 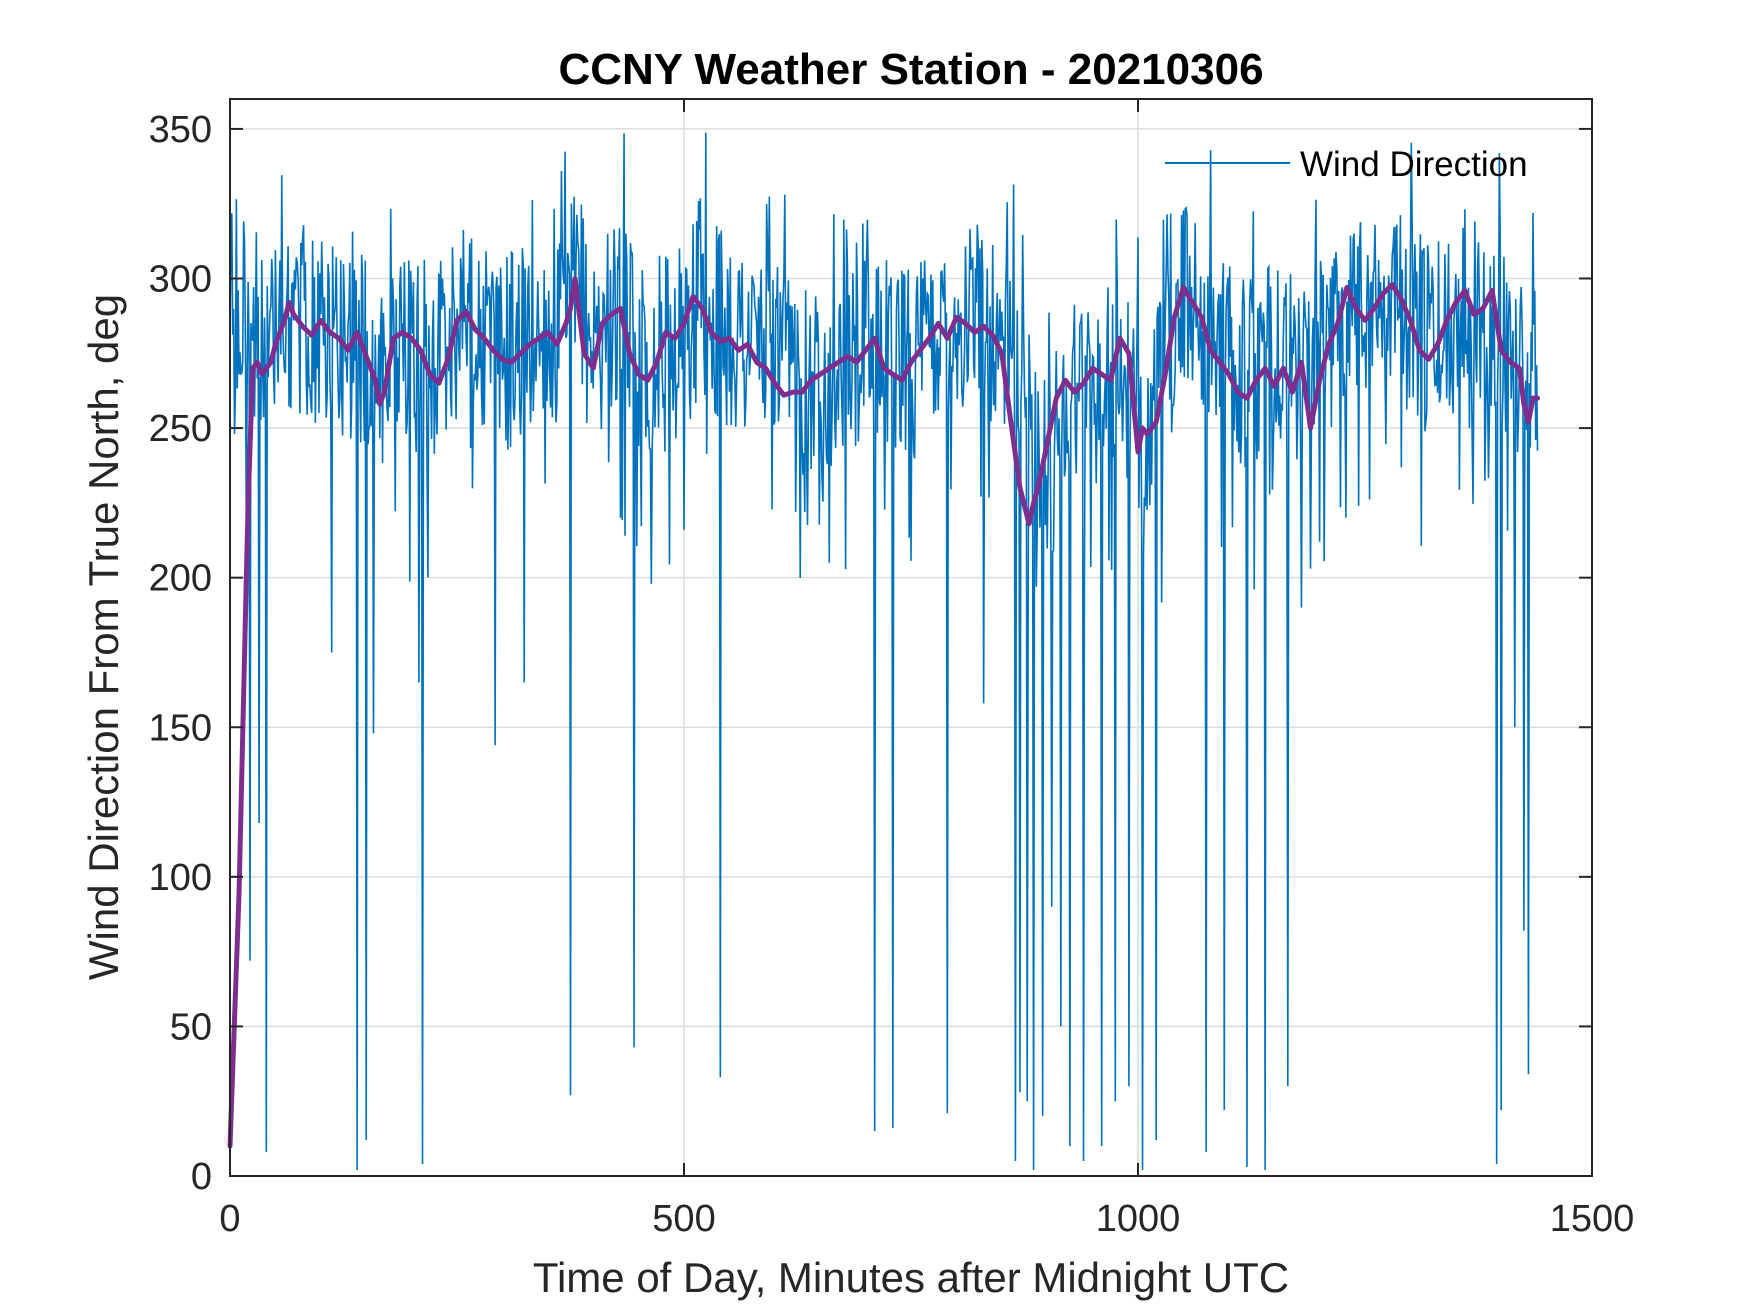 I want to click on y-tick-label: 200, so click(x=180, y=579).